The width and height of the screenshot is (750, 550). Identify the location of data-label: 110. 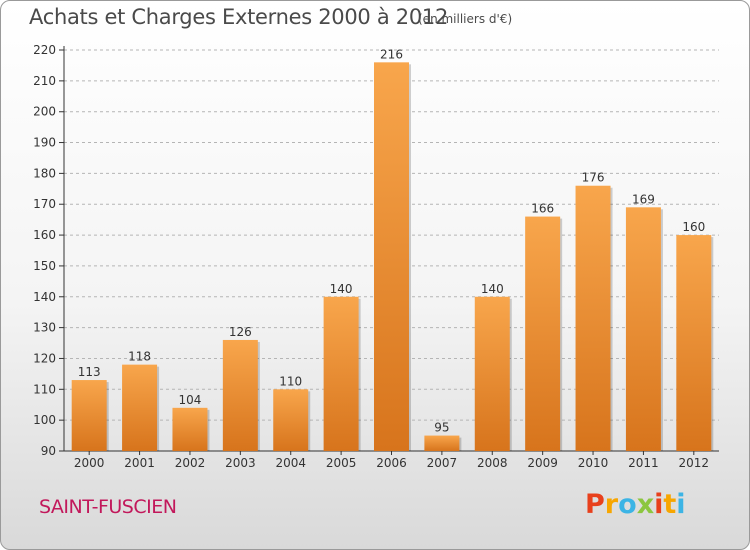
(290, 381).